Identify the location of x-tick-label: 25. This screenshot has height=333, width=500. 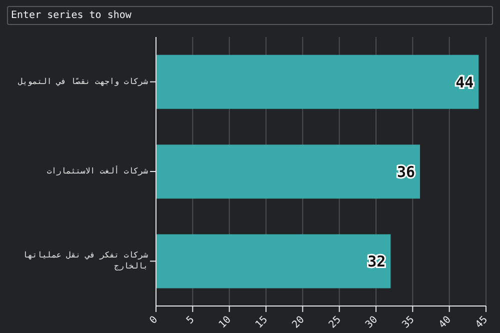
(335, 322).